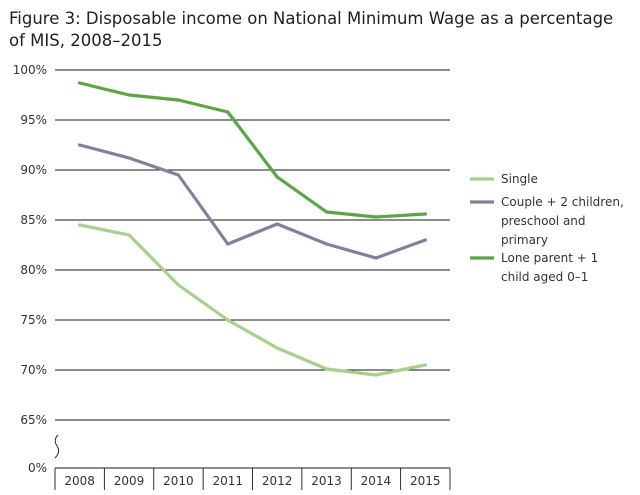  Describe the element at coordinates (33, 170) in the screenshot. I see `y-tick-label: 90%` at that location.